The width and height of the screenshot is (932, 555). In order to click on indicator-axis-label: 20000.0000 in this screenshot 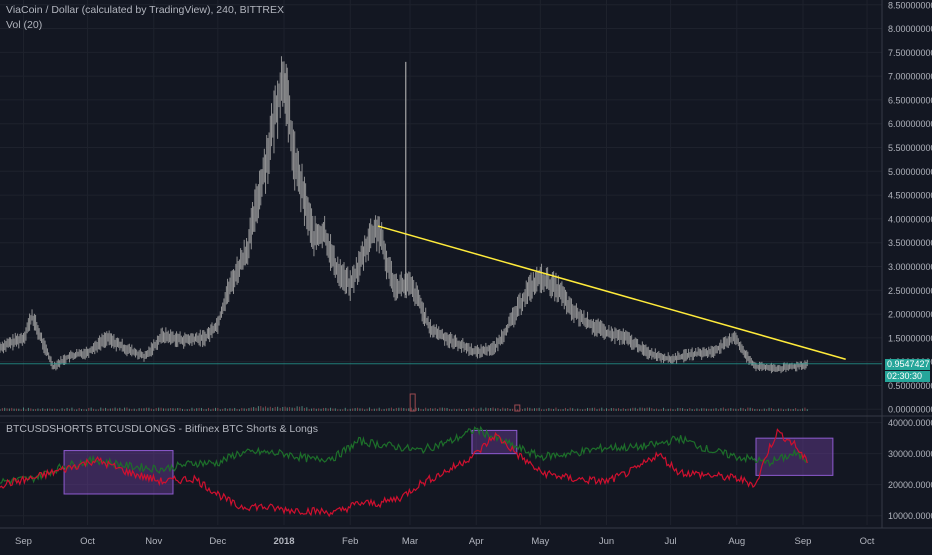, I will do `click(910, 485)`.